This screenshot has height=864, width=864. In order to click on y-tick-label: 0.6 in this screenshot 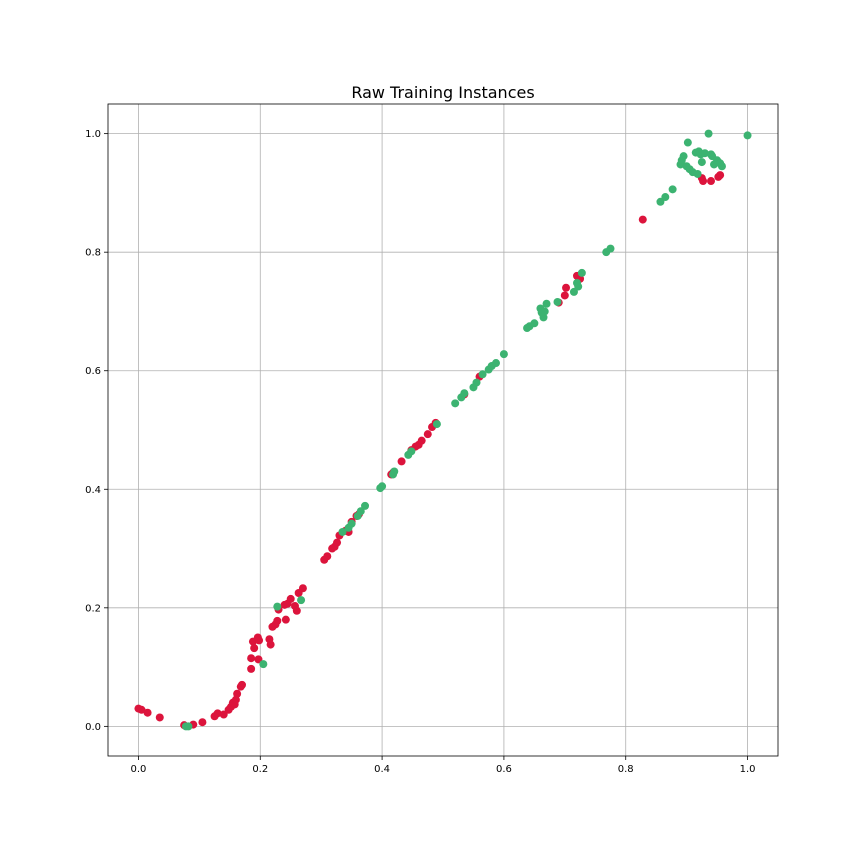, I will do `click(93, 371)`.